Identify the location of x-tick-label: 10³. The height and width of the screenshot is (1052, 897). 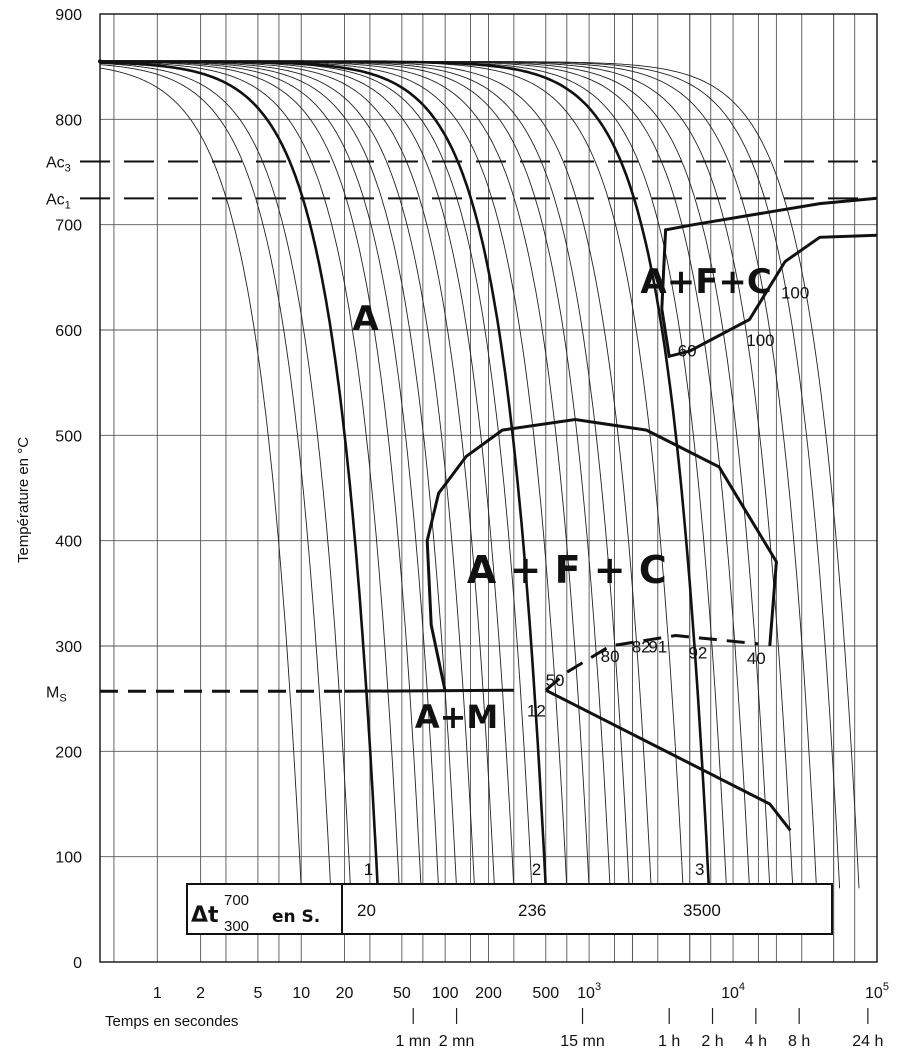
(589, 991).